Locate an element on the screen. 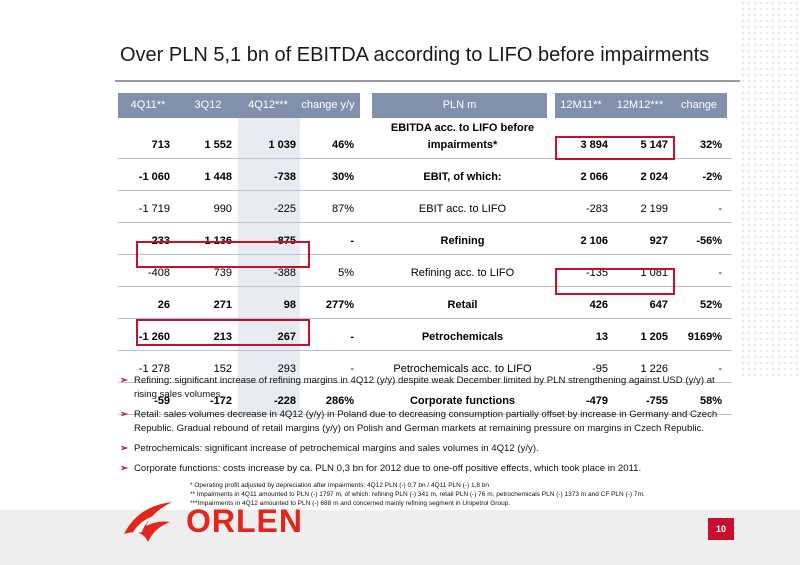  quarter-value: 30% is located at coordinates (342, 177).